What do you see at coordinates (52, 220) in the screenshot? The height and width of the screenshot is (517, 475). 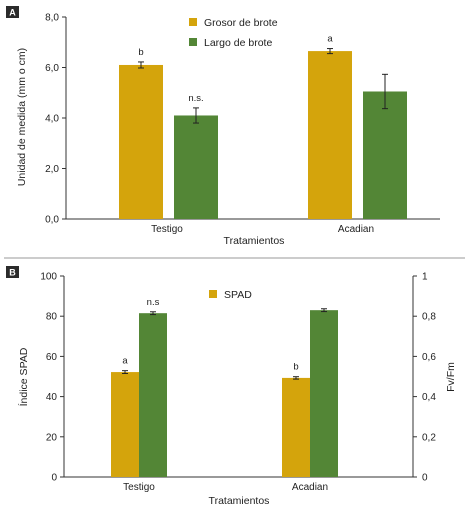 I see `y-tick-label: 0,0` at bounding box center [52, 220].